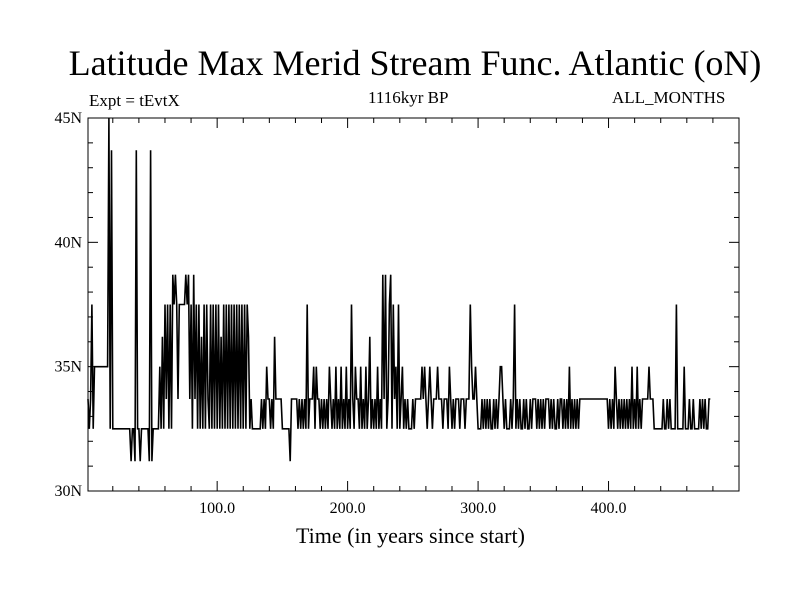 This screenshot has width=800, height=600. What do you see at coordinates (68, 118) in the screenshot?
I see `y-tick-label: 45N` at bounding box center [68, 118].